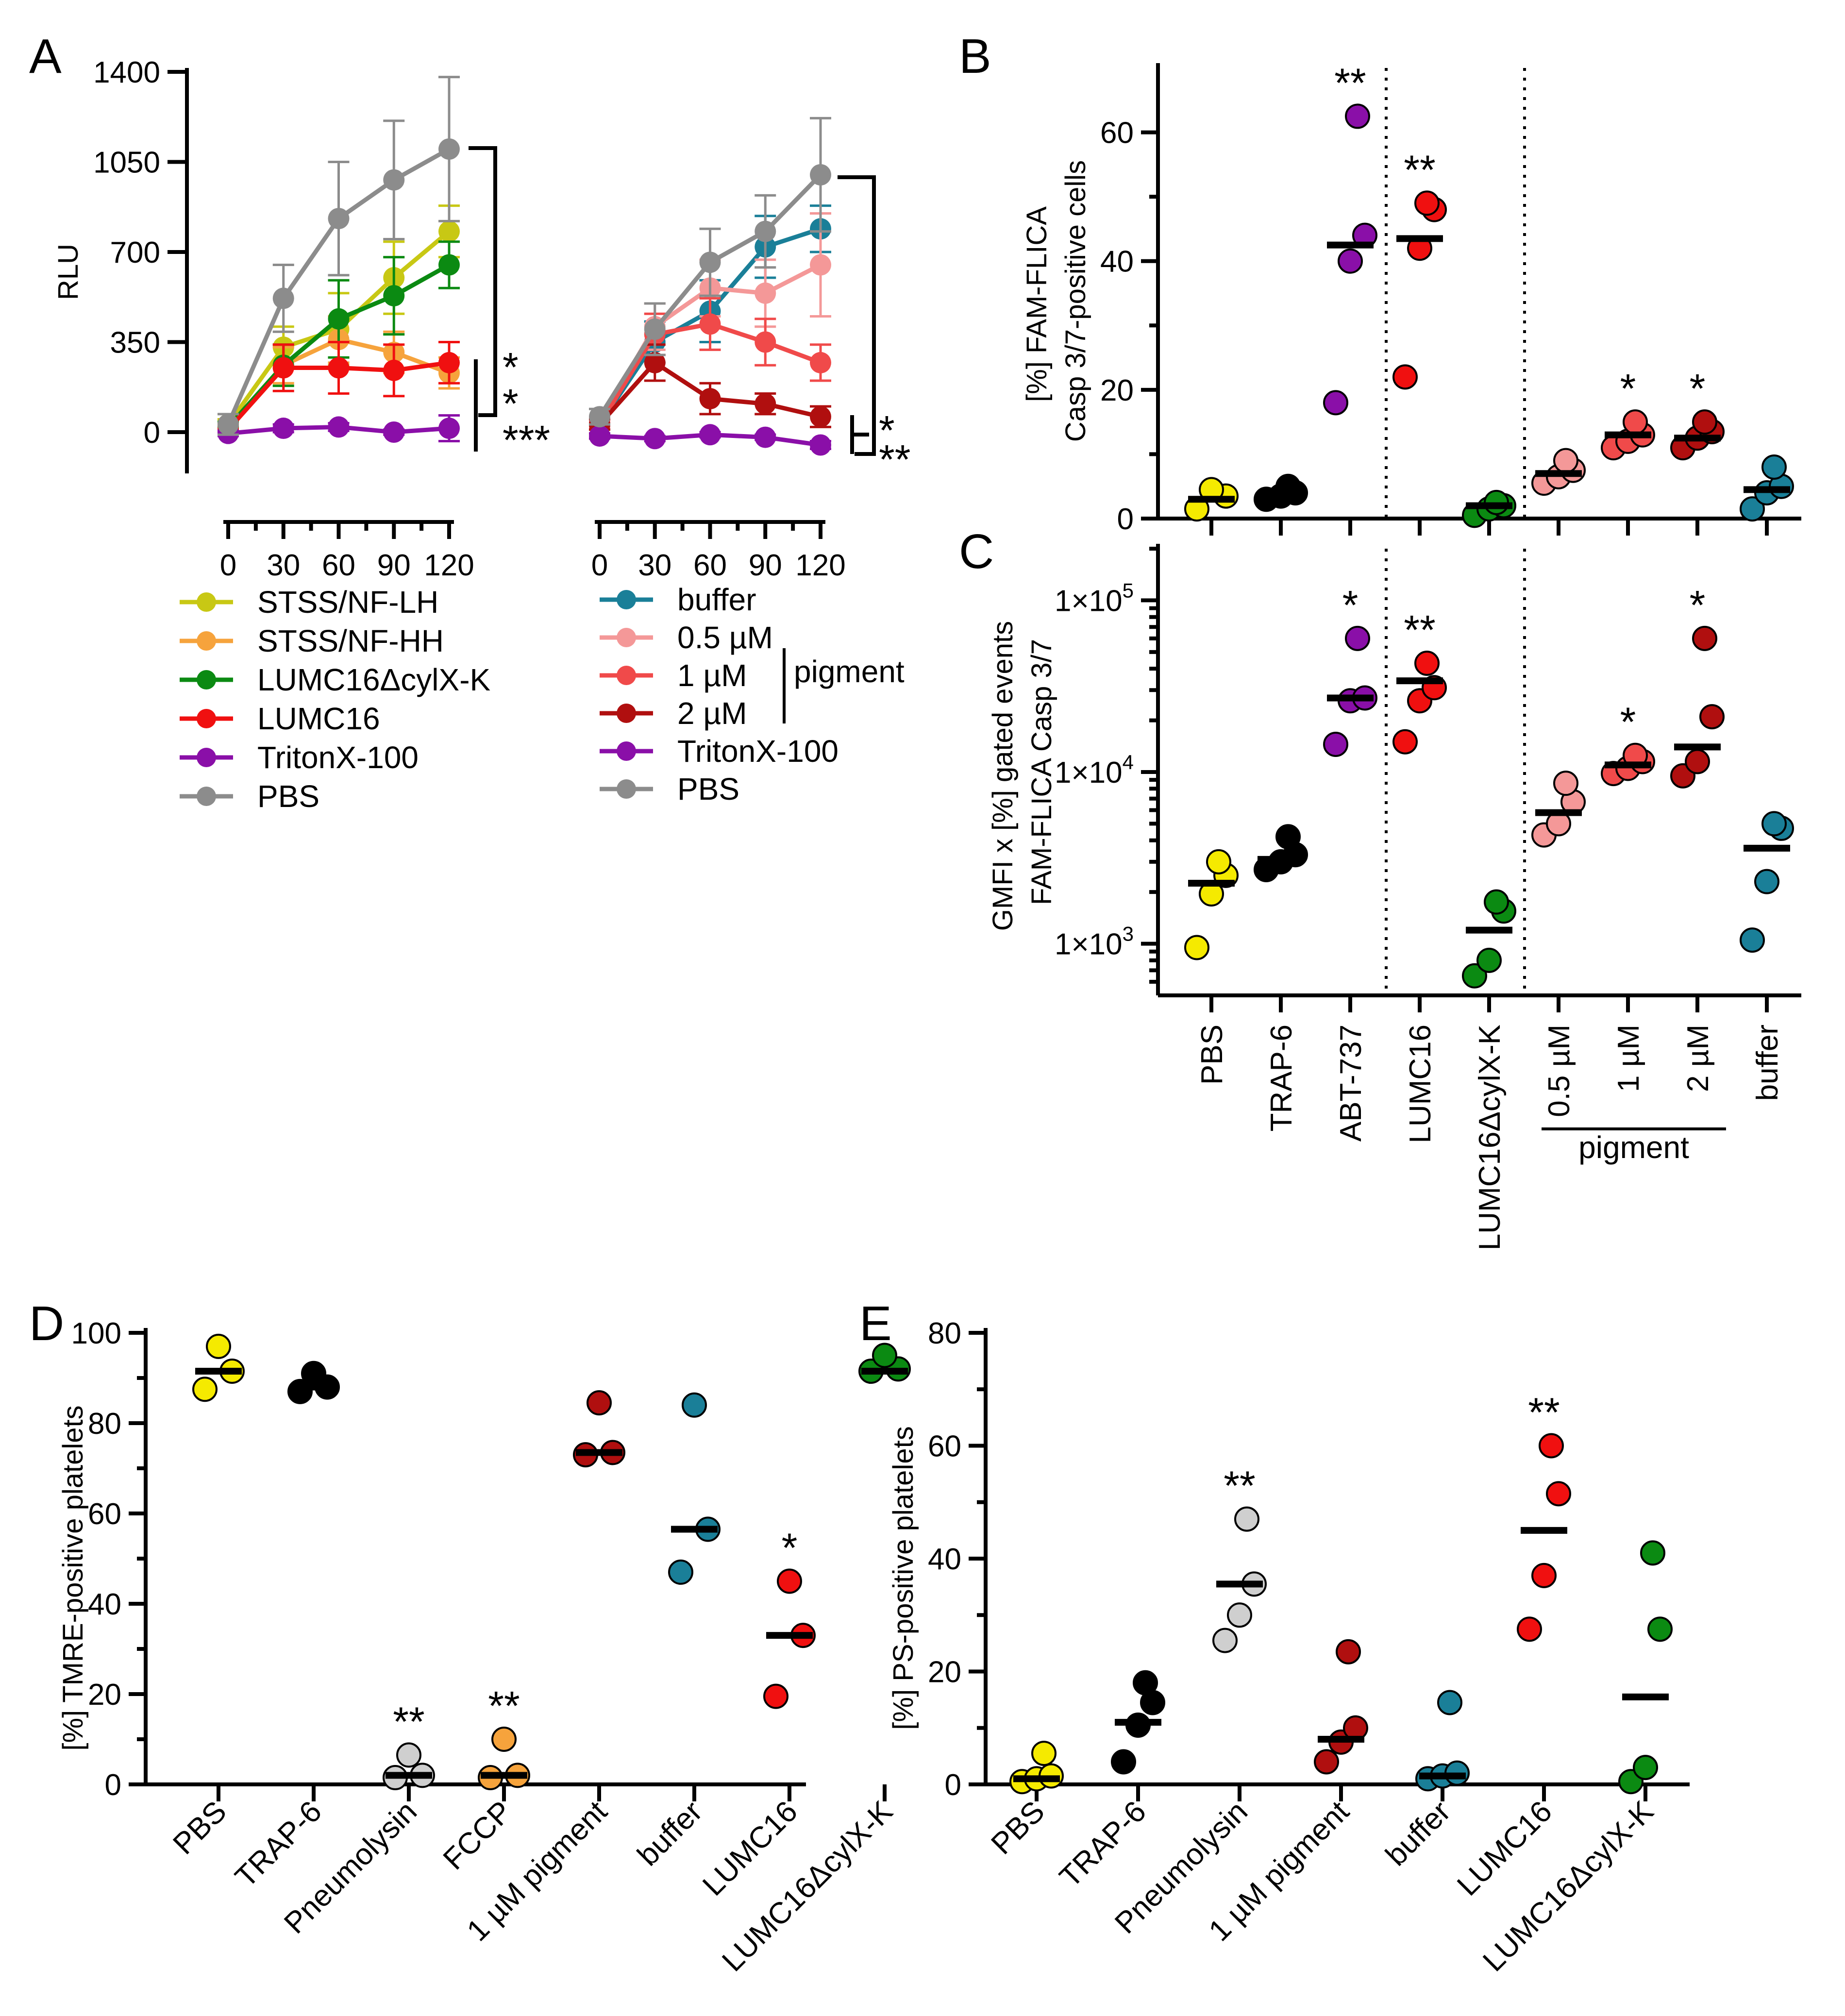 Image resolution: width=1845 pixels, height=2016 pixels. I want to click on category-label: 2 µM, so click(1698, 1058).